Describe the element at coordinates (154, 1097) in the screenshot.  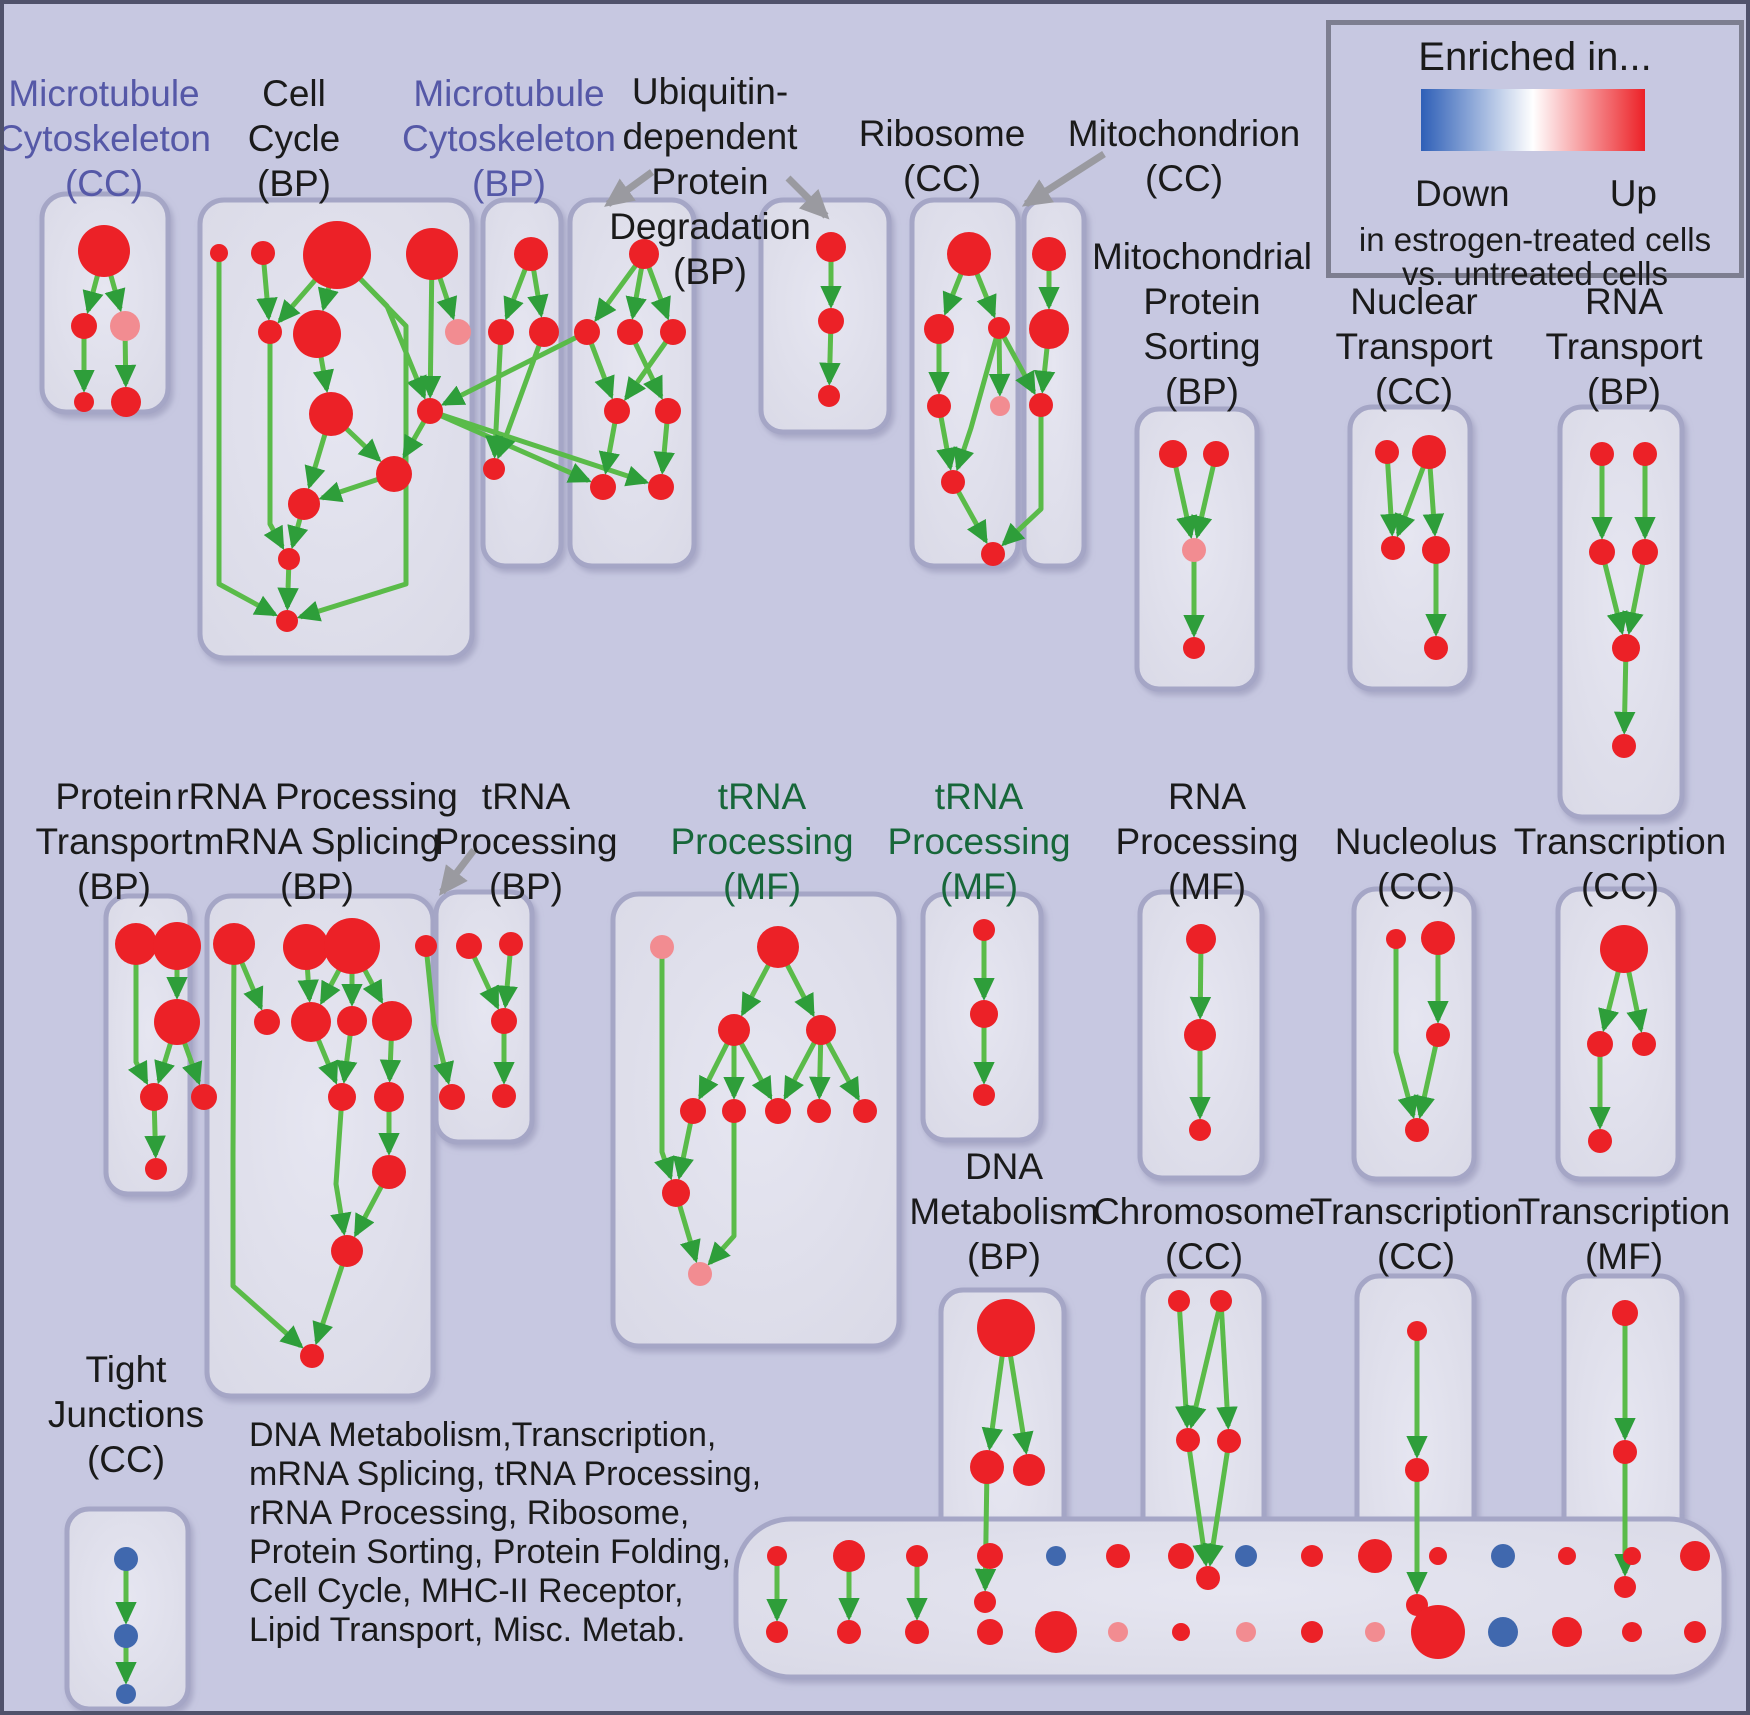
I see `go-node-pt4` at that location.